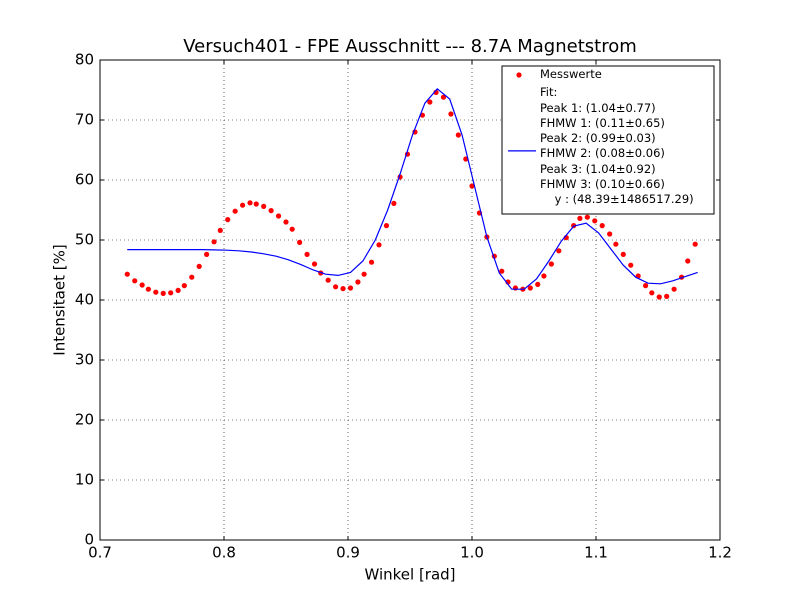  What do you see at coordinates (84, 120) in the screenshot?
I see `y-tick-label: 70` at bounding box center [84, 120].